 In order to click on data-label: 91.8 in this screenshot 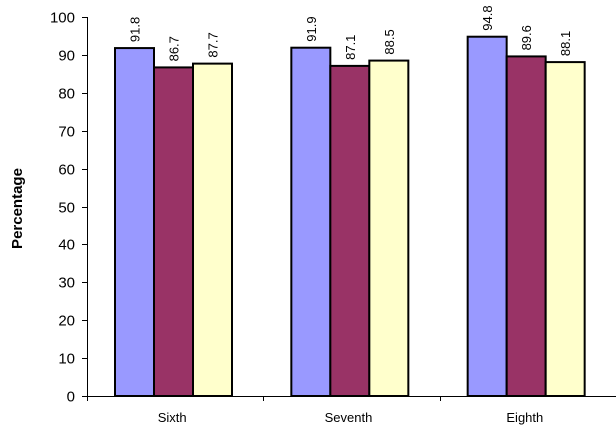, I will do `click(135, 29)`.